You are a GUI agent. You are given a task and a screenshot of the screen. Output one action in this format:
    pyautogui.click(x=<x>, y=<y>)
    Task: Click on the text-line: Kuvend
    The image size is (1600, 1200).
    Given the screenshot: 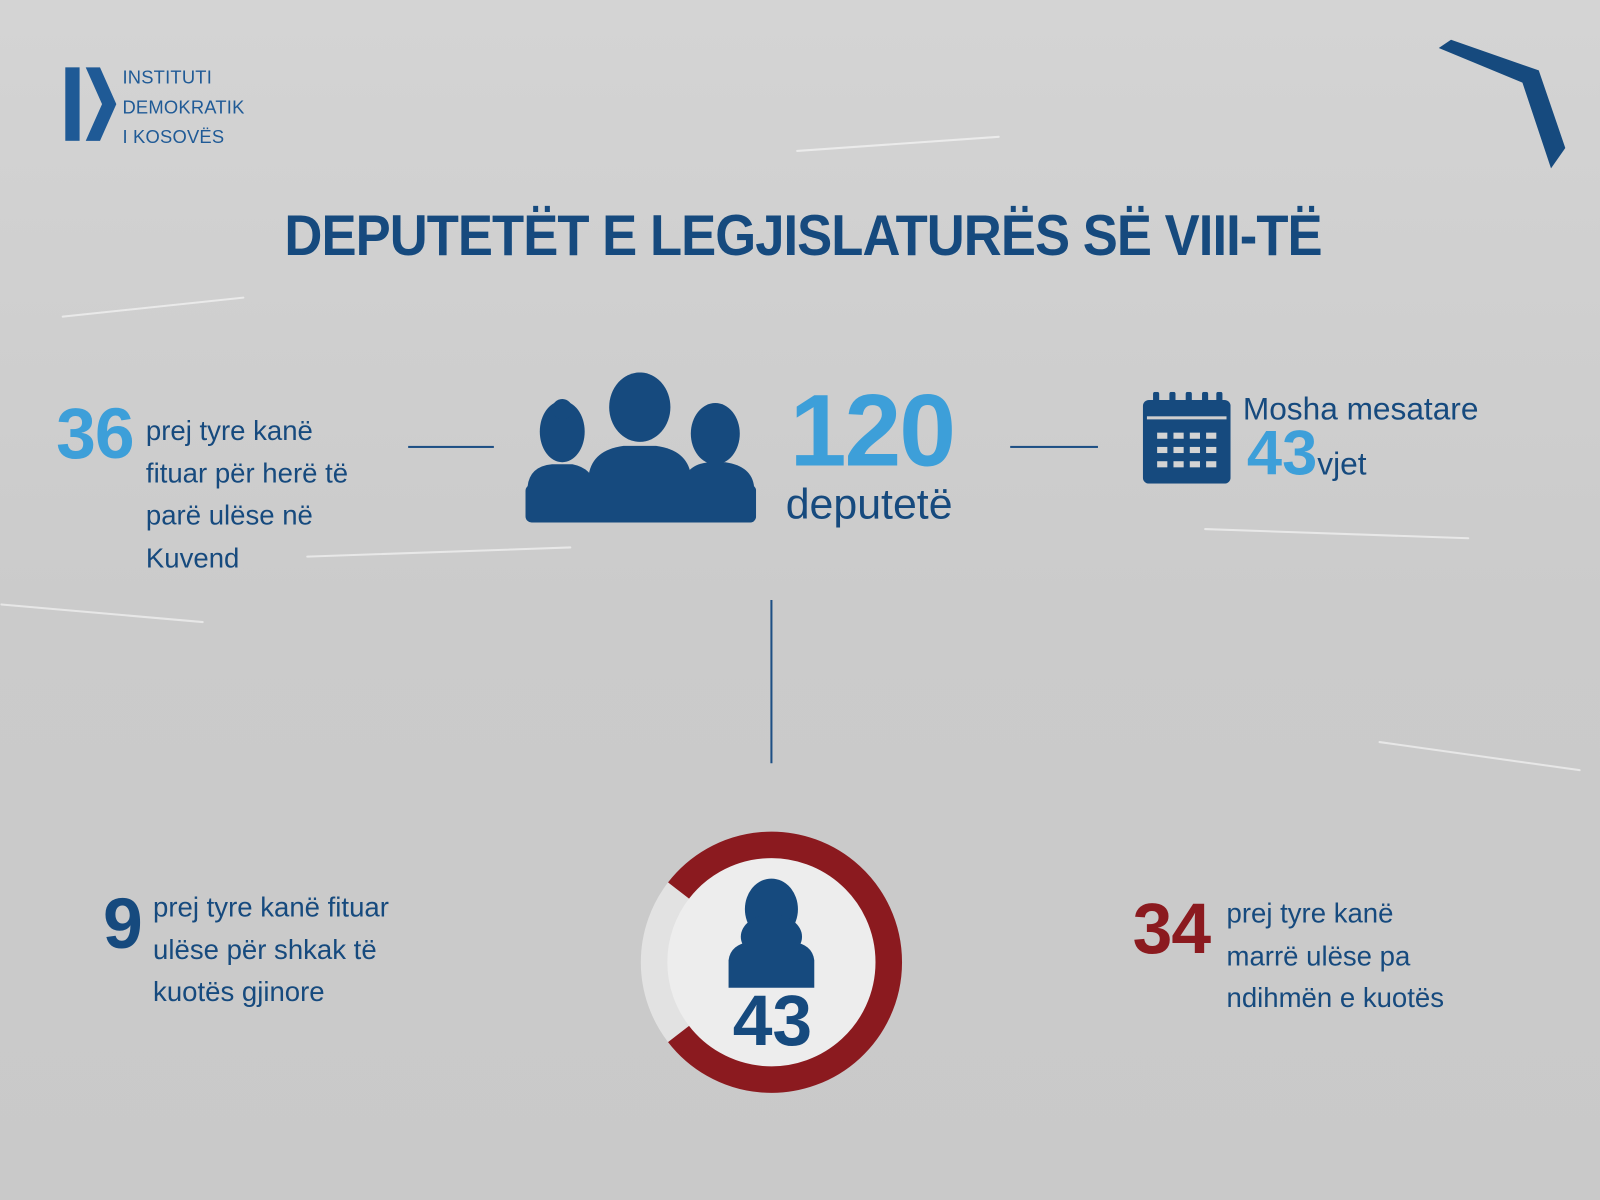 What is the action you would take?
    pyautogui.click(x=192, y=557)
    